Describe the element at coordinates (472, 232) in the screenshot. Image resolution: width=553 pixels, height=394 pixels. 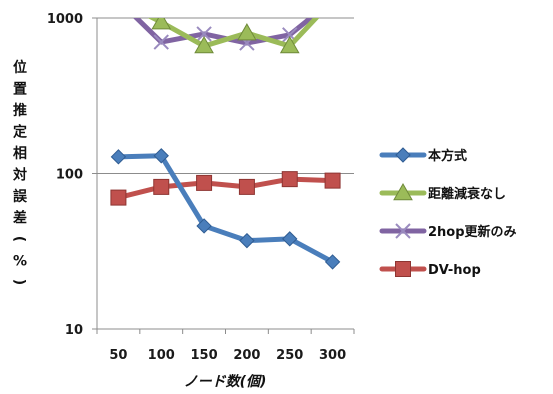
I see `legend-label: 2hop更新のみ` at that location.